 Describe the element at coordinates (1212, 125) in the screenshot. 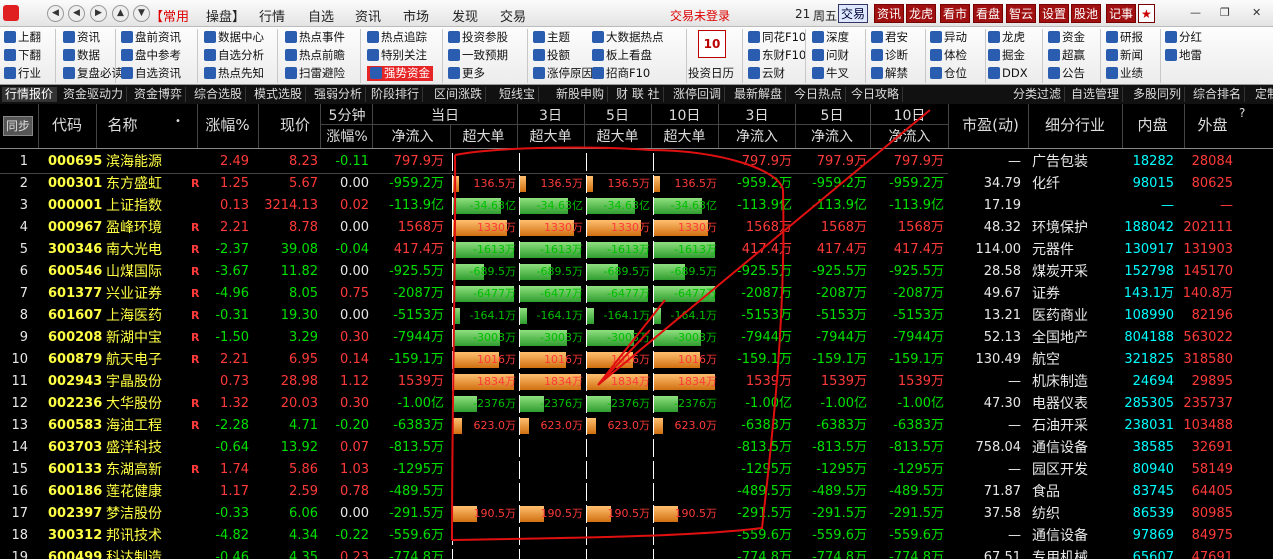

I see `col-outer: 外盘` at that location.